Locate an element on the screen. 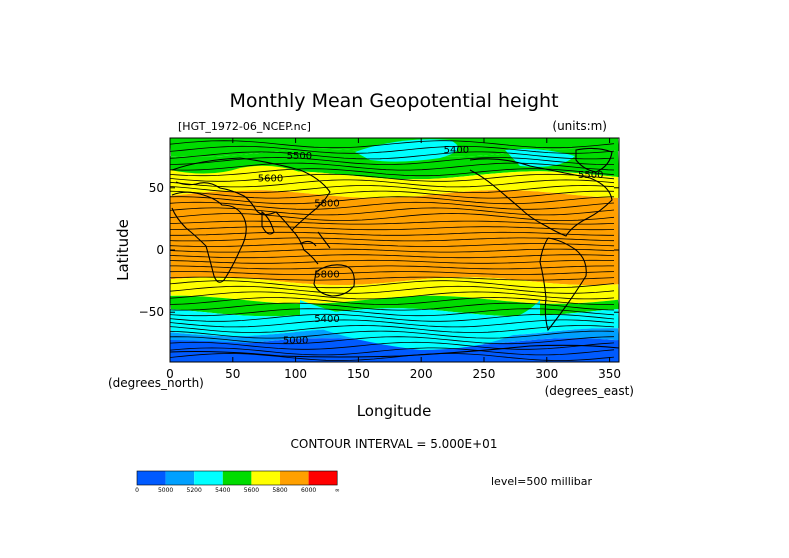 This screenshot has width=789, height=558. chart-title: Monthly Mean Geopotential height is located at coordinates (393, 101).